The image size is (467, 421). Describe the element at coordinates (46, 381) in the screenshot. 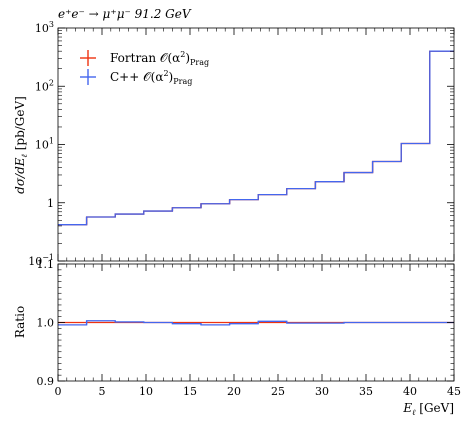

I see `ratio-ytick-label: 0.9` at that location.